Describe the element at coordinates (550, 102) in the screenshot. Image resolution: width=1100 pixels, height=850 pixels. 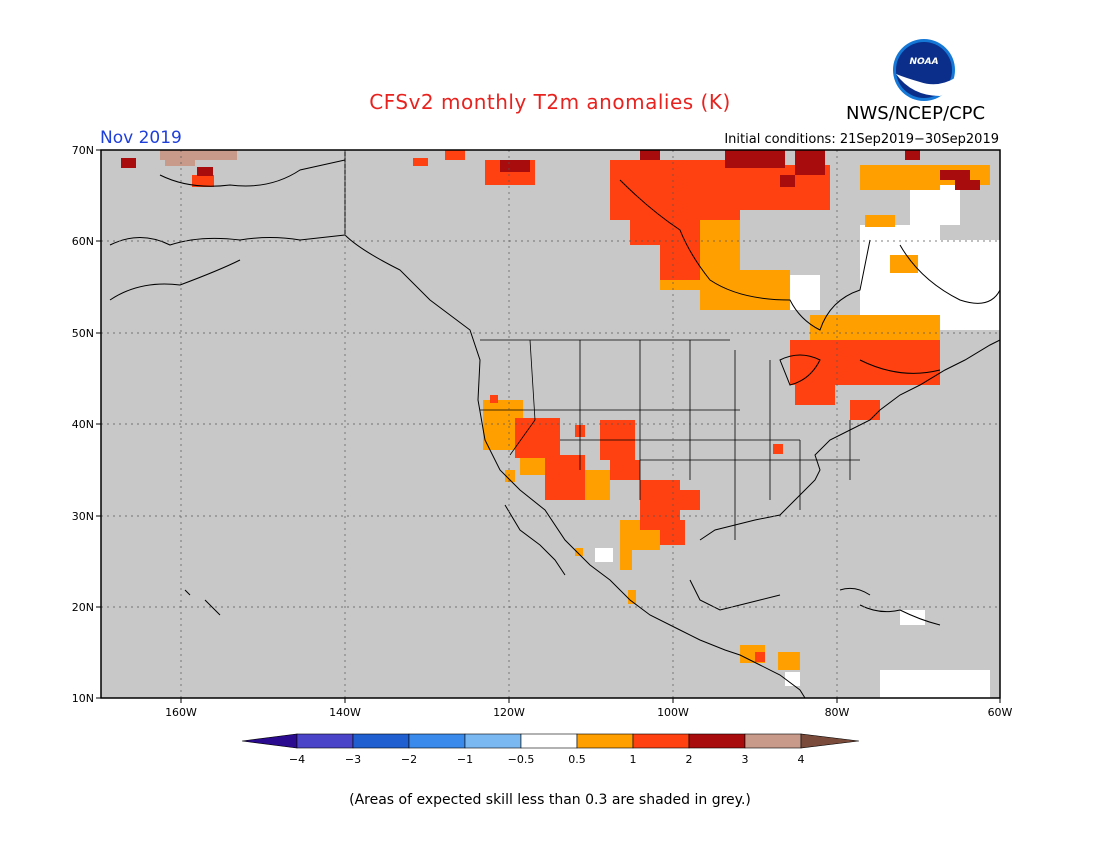
I see `map-title: CFSv2 monthly T2m anomalies (K)` at that location.